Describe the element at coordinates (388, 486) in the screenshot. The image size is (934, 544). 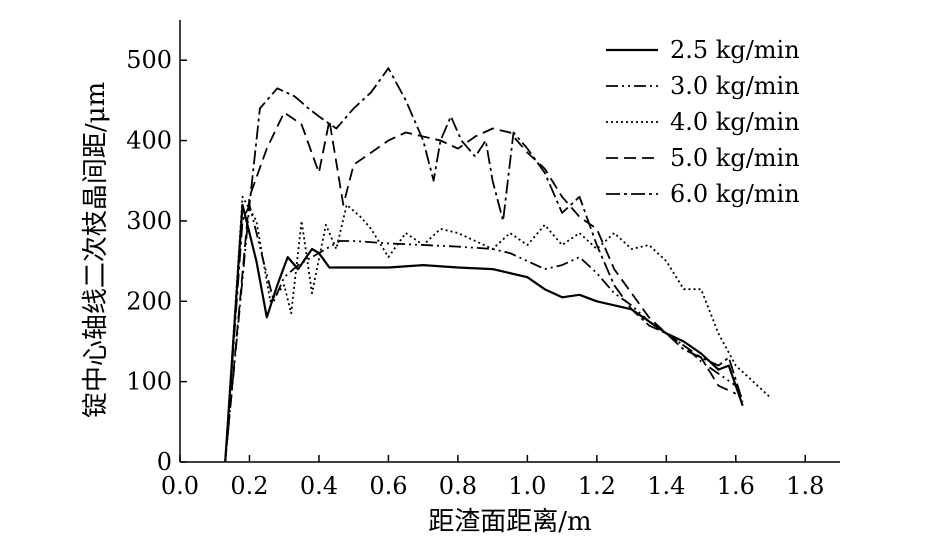
I see `x-tick-label: 0.6` at that location.